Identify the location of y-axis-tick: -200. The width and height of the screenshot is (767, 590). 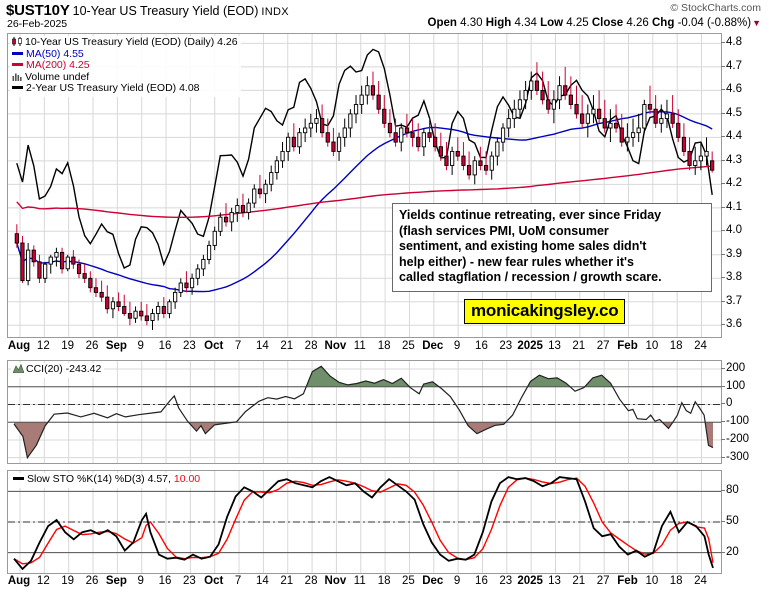
(738, 438).